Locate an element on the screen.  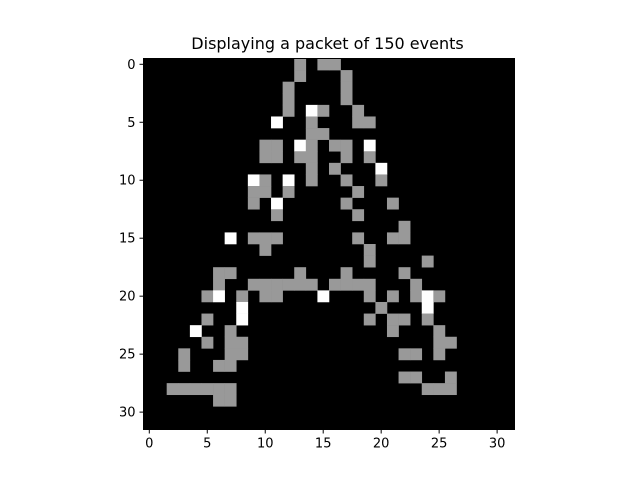
x-tick-label: 15 is located at coordinates (323, 444).